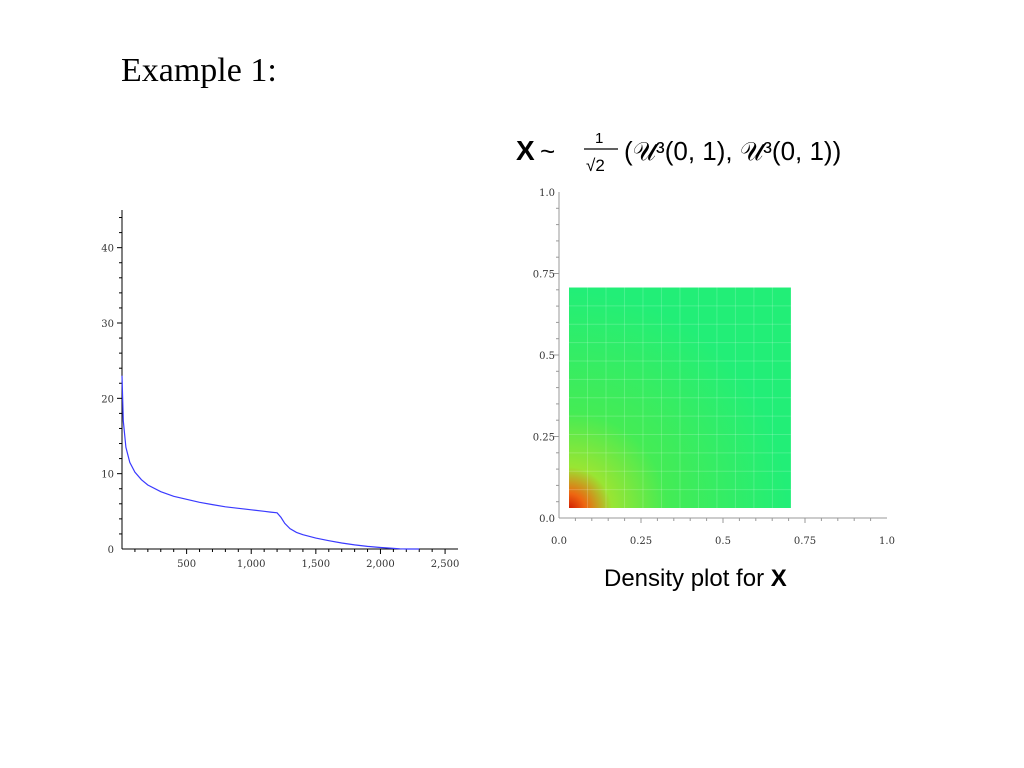 This screenshot has width=1024, height=768. Describe the element at coordinates (107, 324) in the screenshot. I see `y-tick-label: 30` at that location.